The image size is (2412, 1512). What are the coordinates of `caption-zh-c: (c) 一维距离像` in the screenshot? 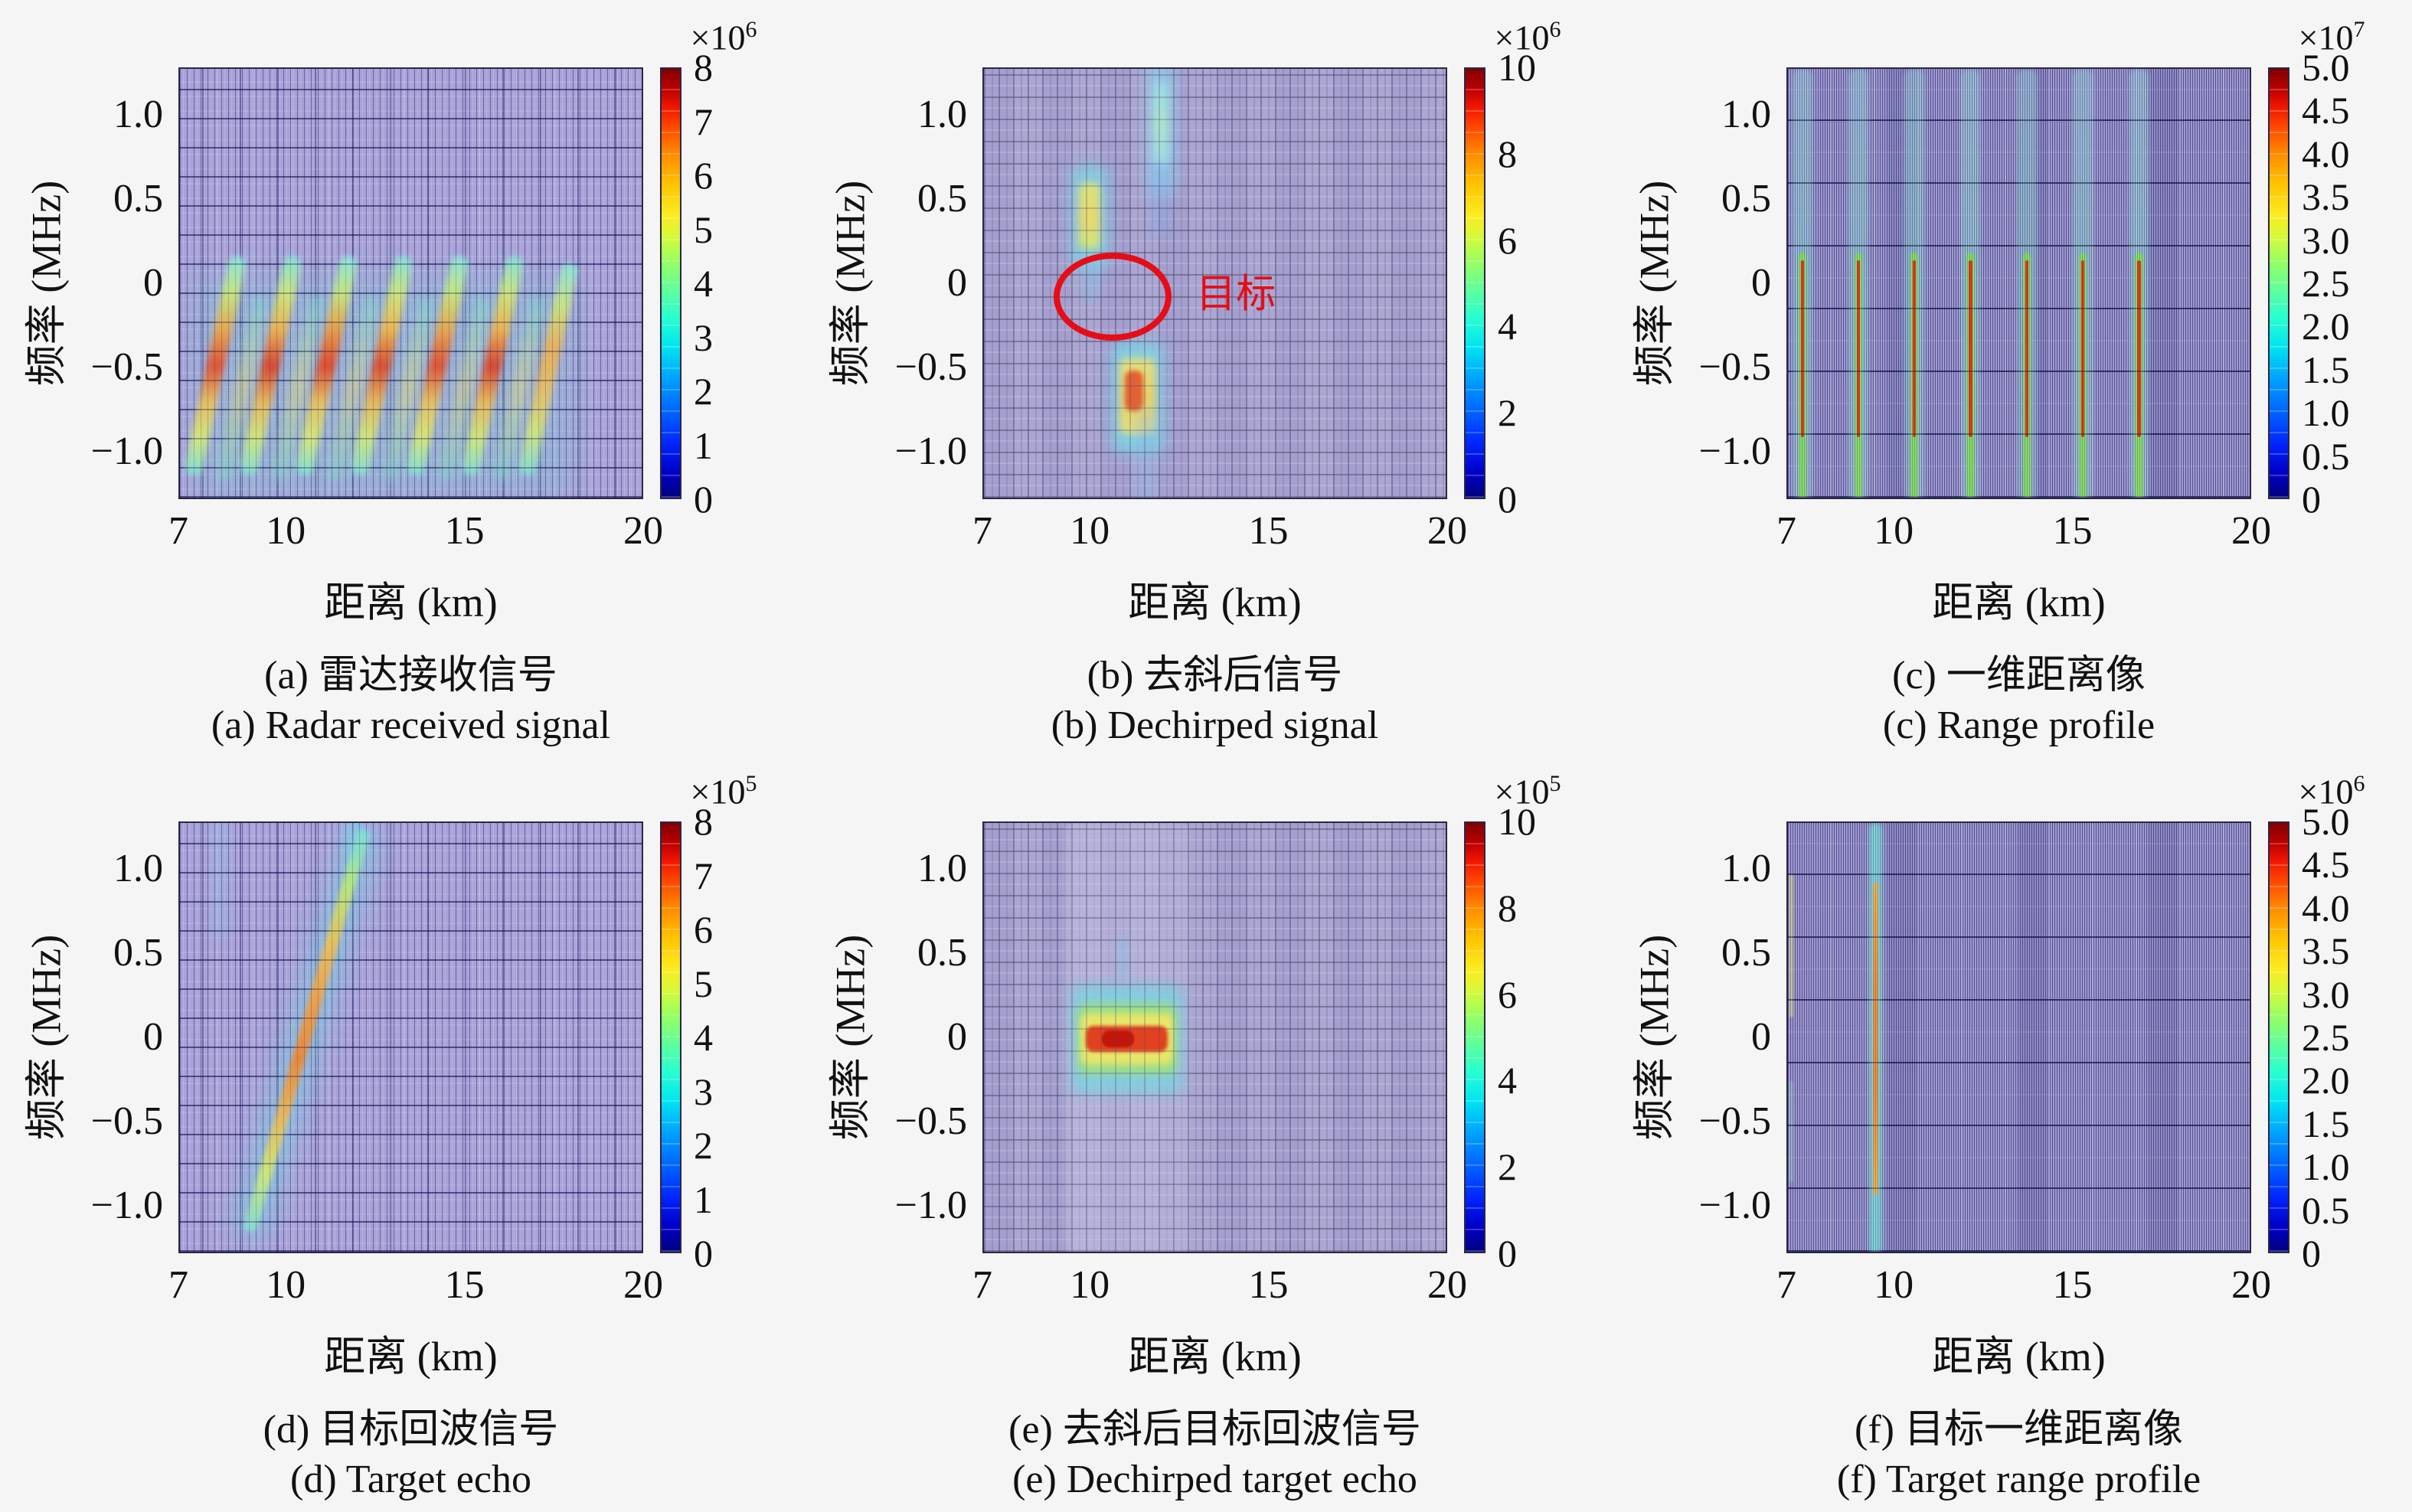 It's located at (2019, 675).